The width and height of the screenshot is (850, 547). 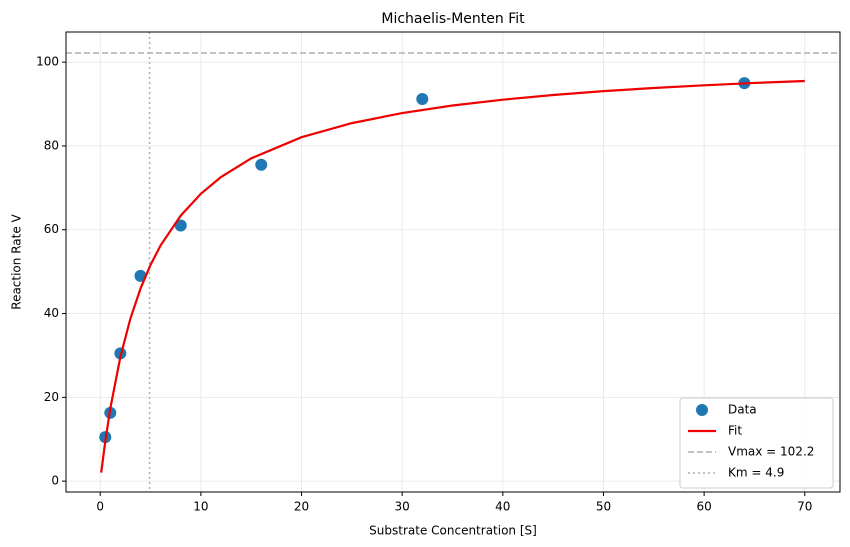 What do you see at coordinates (51, 145) in the screenshot?
I see `y-tick-label: 80` at bounding box center [51, 145].